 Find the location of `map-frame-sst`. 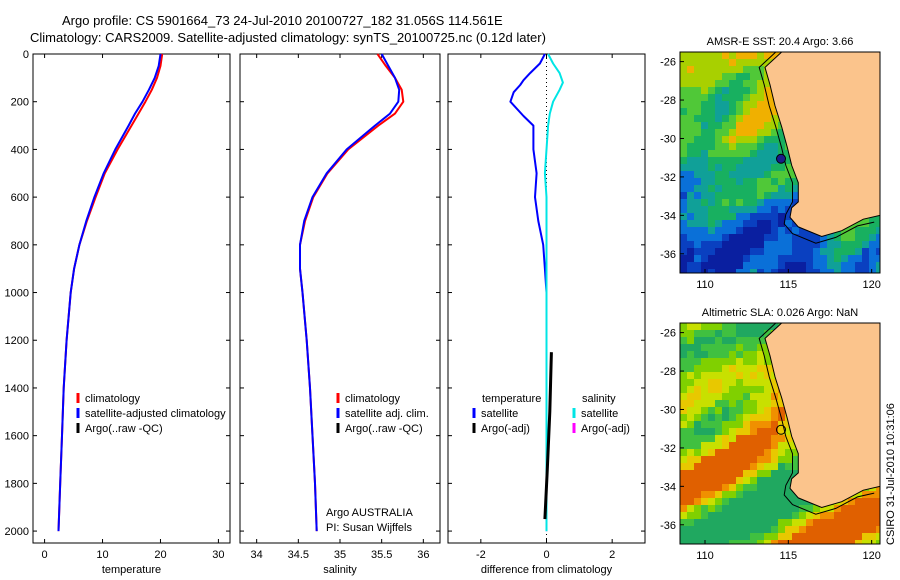

map-frame-sst is located at coordinates (780, 162).